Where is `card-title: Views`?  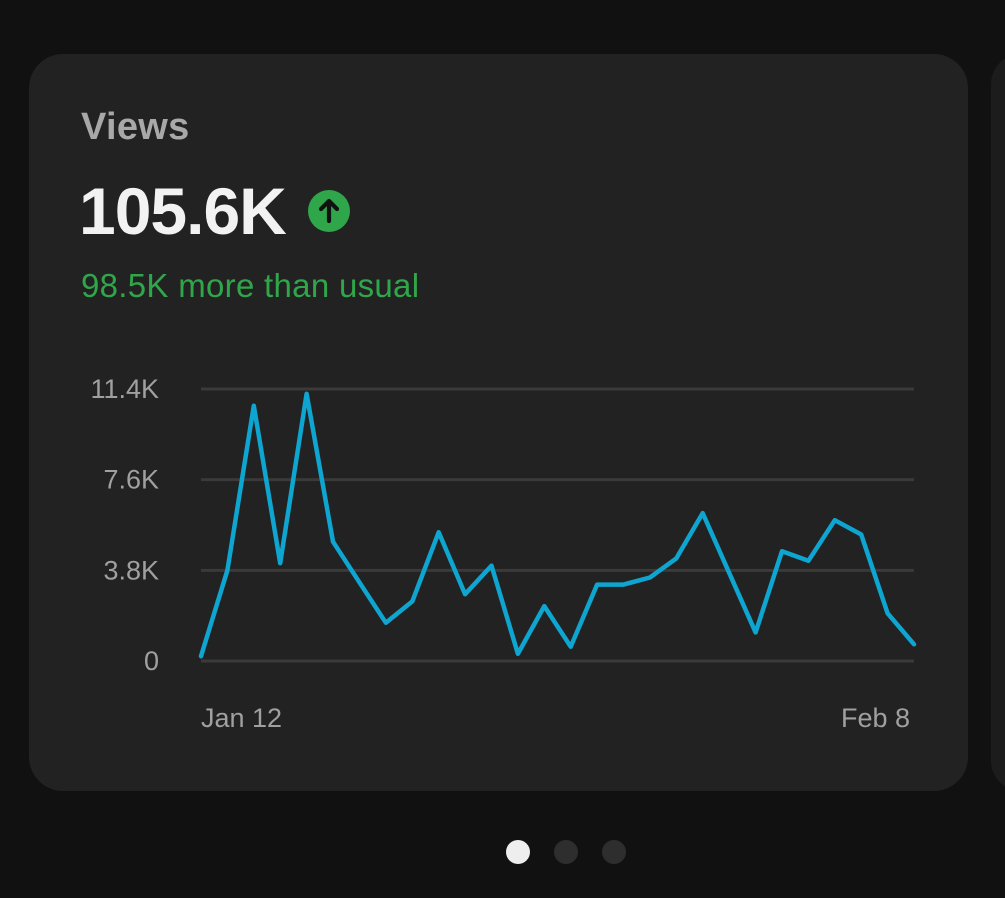
card-title: Views is located at coordinates (135, 127).